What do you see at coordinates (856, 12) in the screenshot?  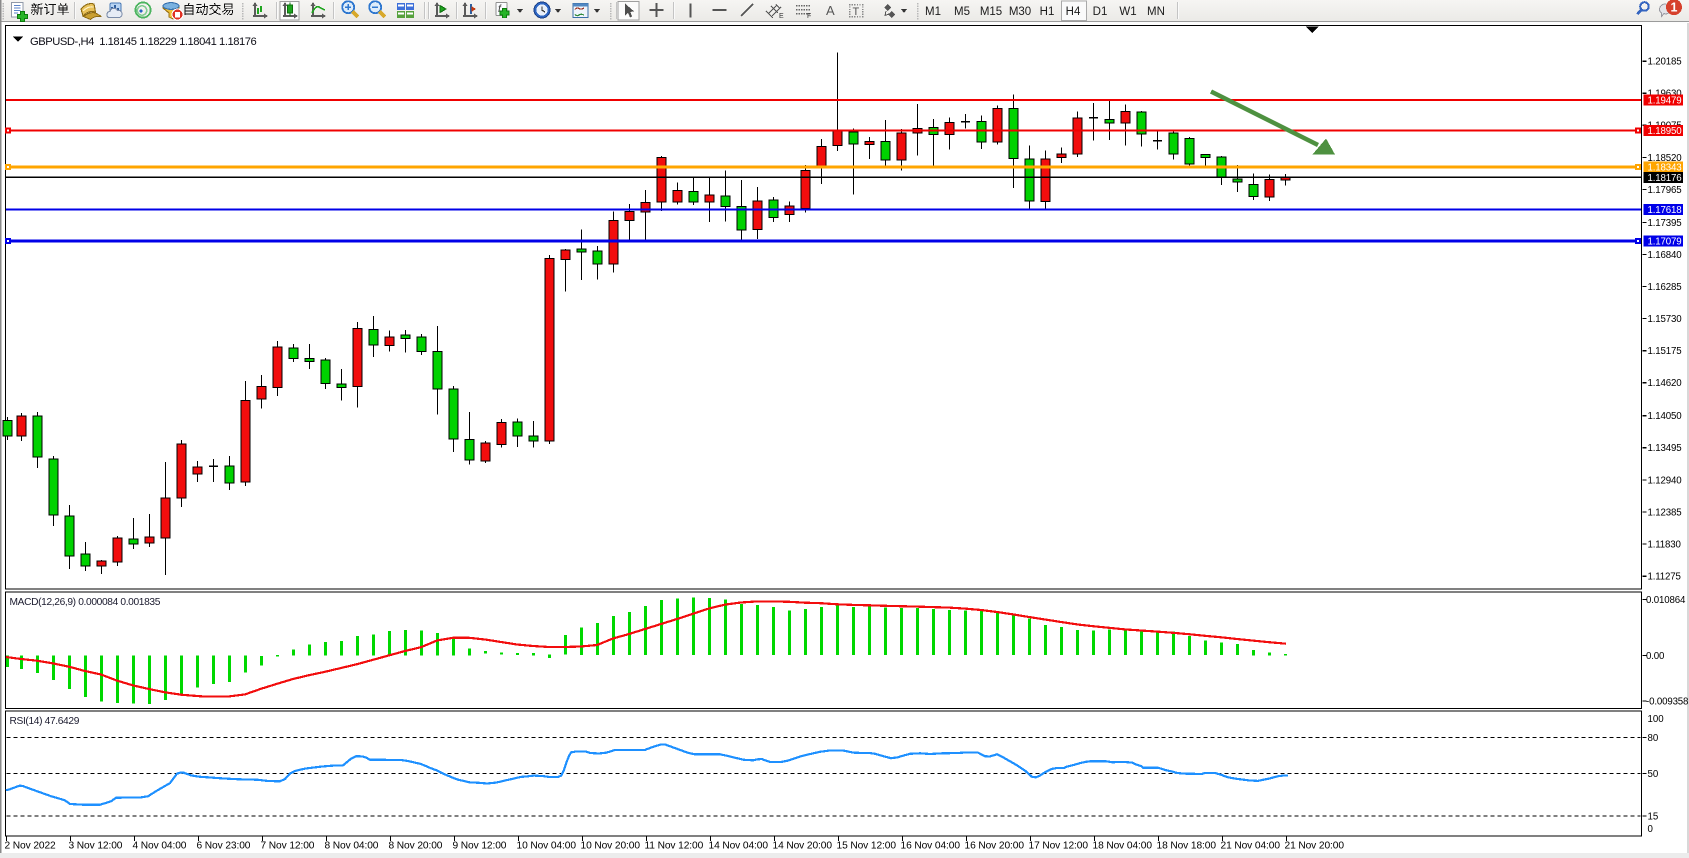 I see `svg-text: T` at bounding box center [856, 12].